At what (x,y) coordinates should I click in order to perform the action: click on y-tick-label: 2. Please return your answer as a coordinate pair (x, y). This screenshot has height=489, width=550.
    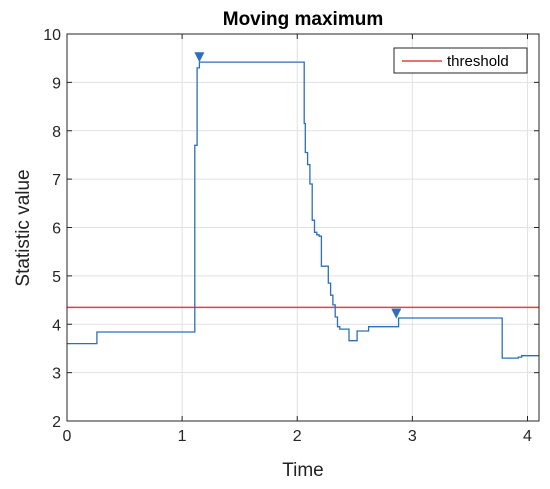
    Looking at the image, I should click on (56, 422).